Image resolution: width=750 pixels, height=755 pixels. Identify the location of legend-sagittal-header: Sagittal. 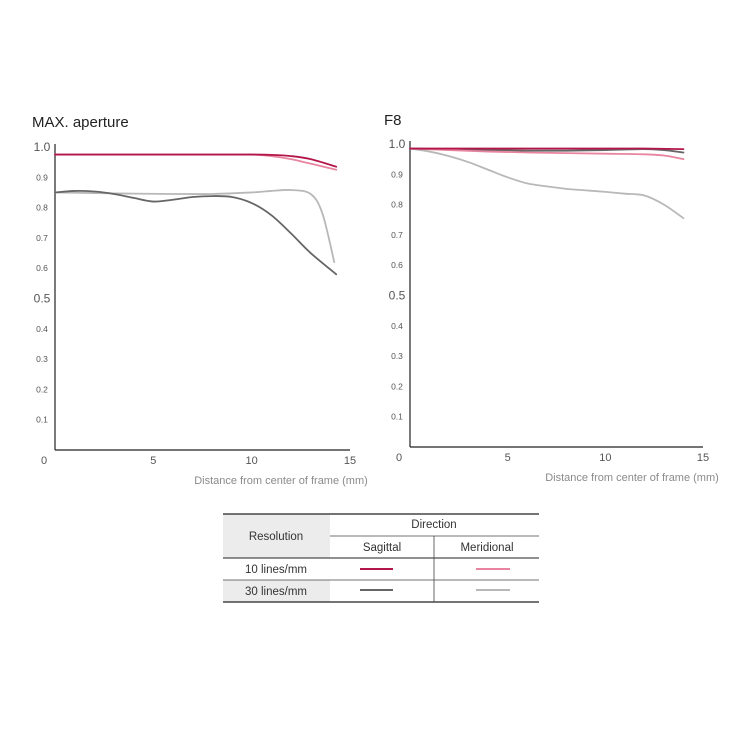
(382, 548).